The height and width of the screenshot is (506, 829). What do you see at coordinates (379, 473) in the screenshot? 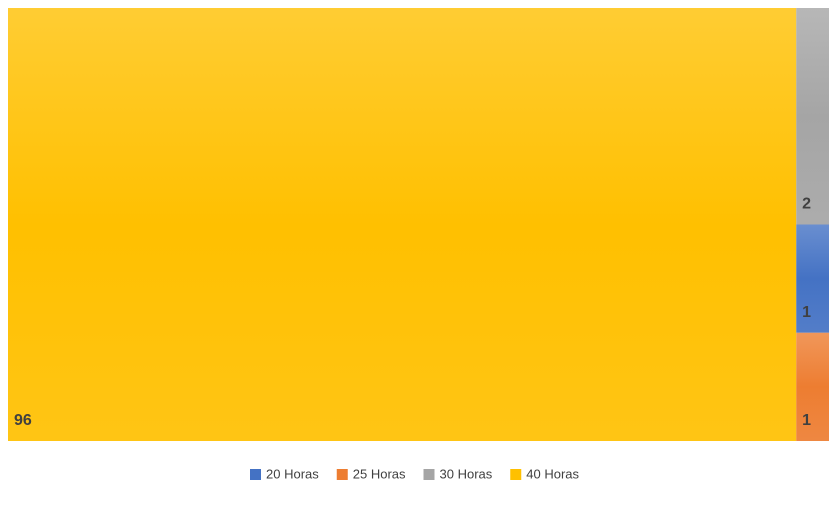
I see `legend-label: 25 Horas` at bounding box center [379, 473].